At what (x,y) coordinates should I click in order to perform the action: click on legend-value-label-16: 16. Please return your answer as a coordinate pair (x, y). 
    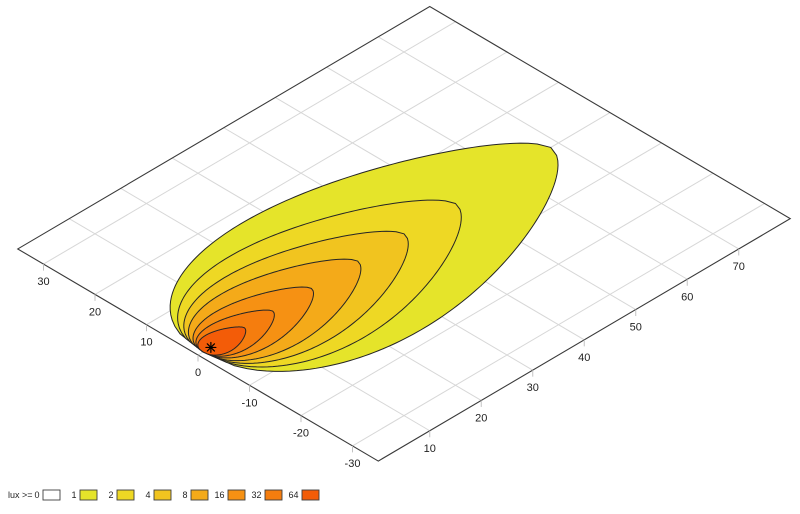
    Looking at the image, I should click on (219, 495).